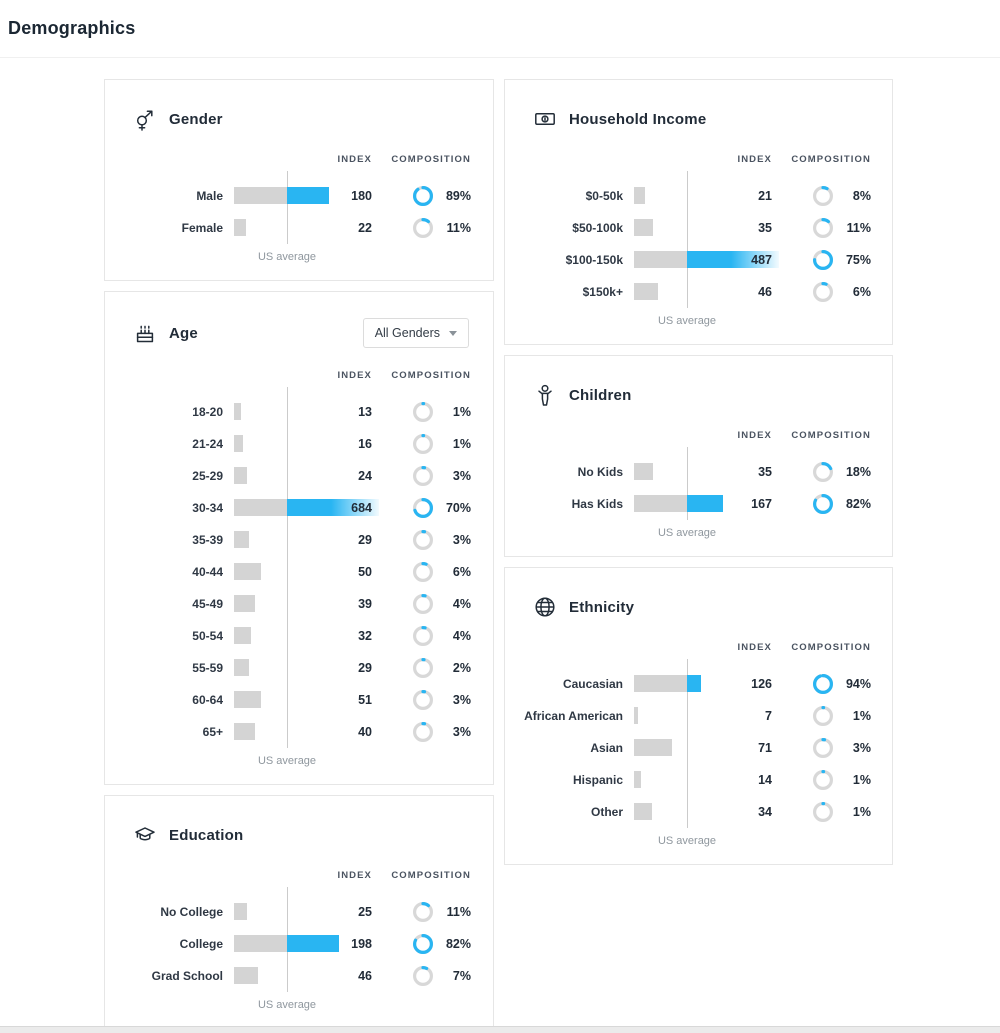  What do you see at coordinates (207, 700) in the screenshot?
I see `row-label: 60-64` at bounding box center [207, 700].